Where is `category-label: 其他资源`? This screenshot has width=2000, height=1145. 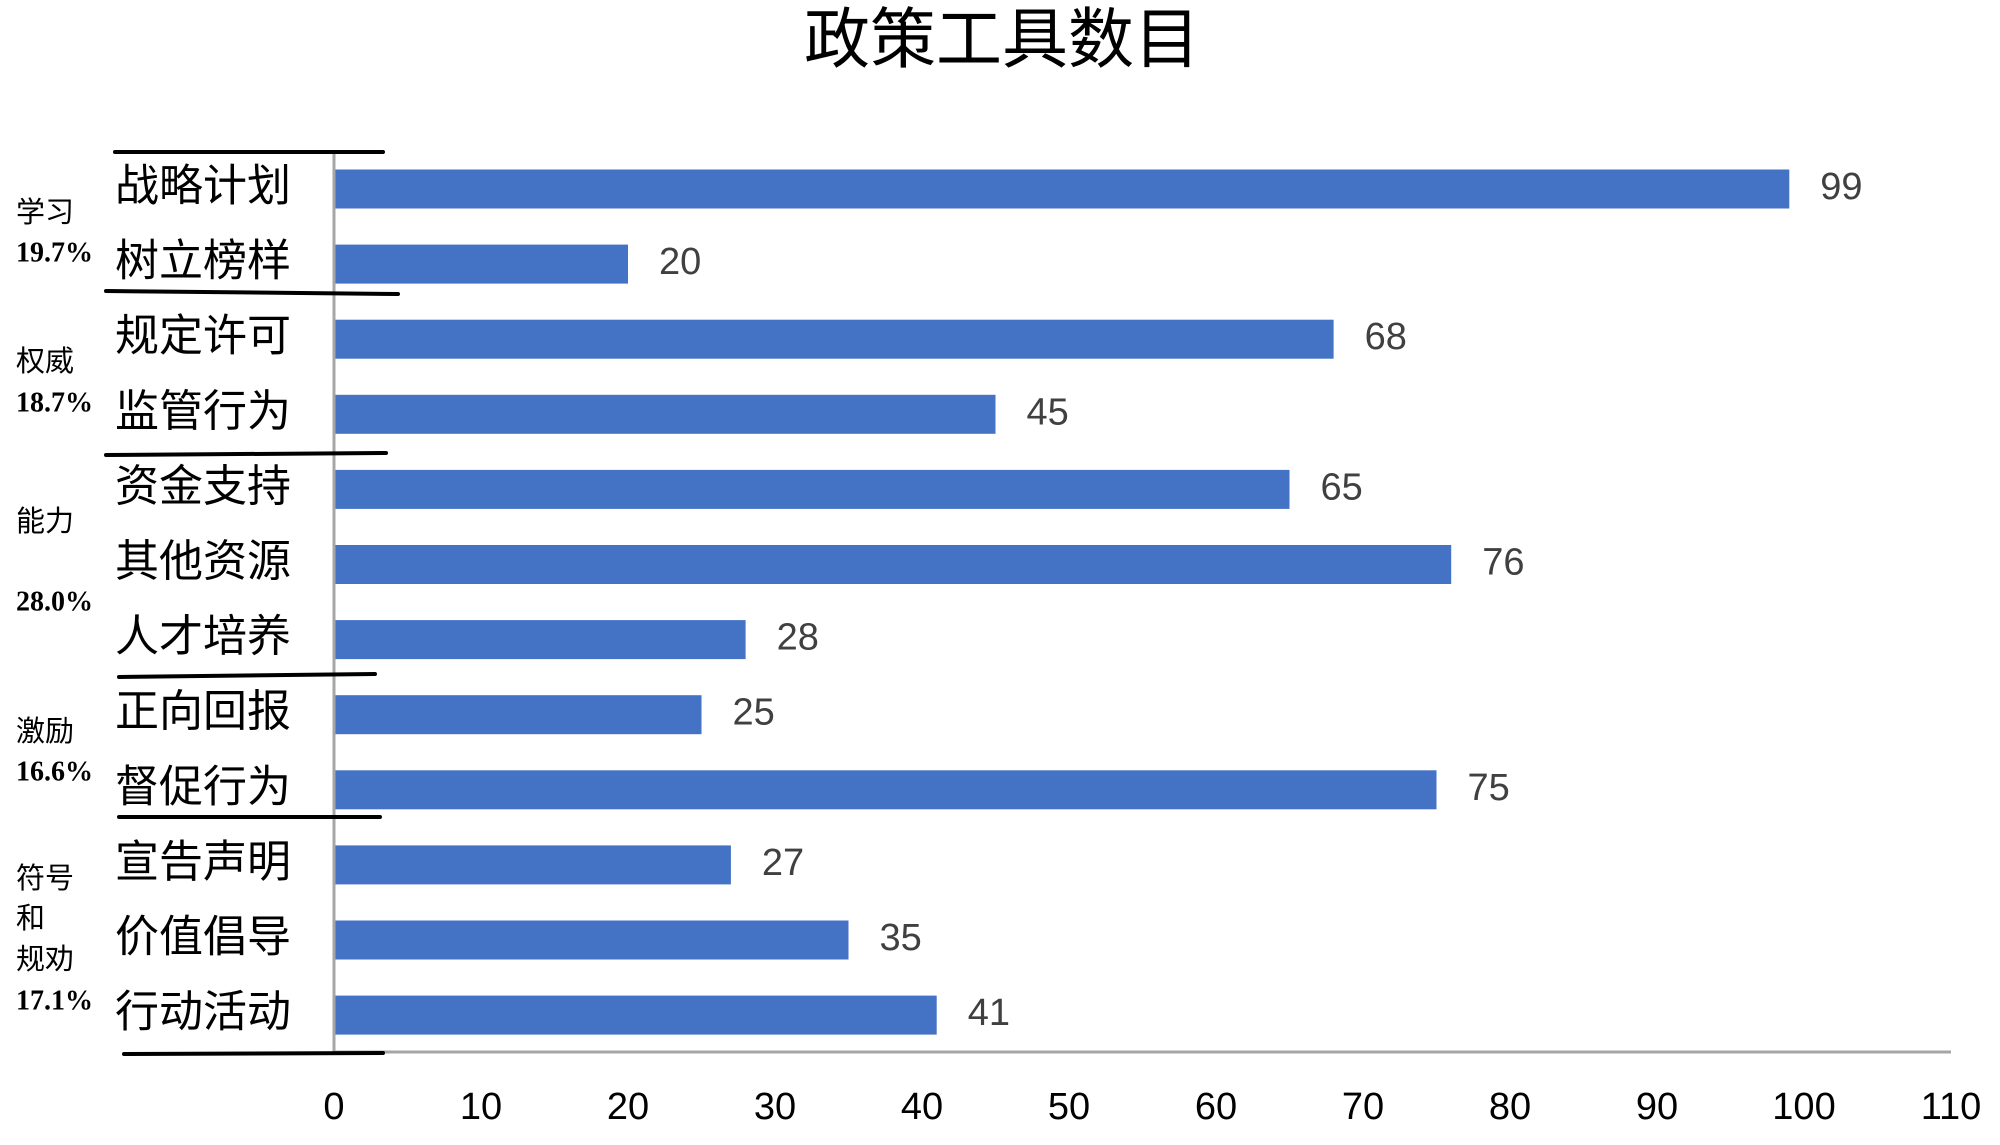
category-label: 其他资源 is located at coordinates (203, 561).